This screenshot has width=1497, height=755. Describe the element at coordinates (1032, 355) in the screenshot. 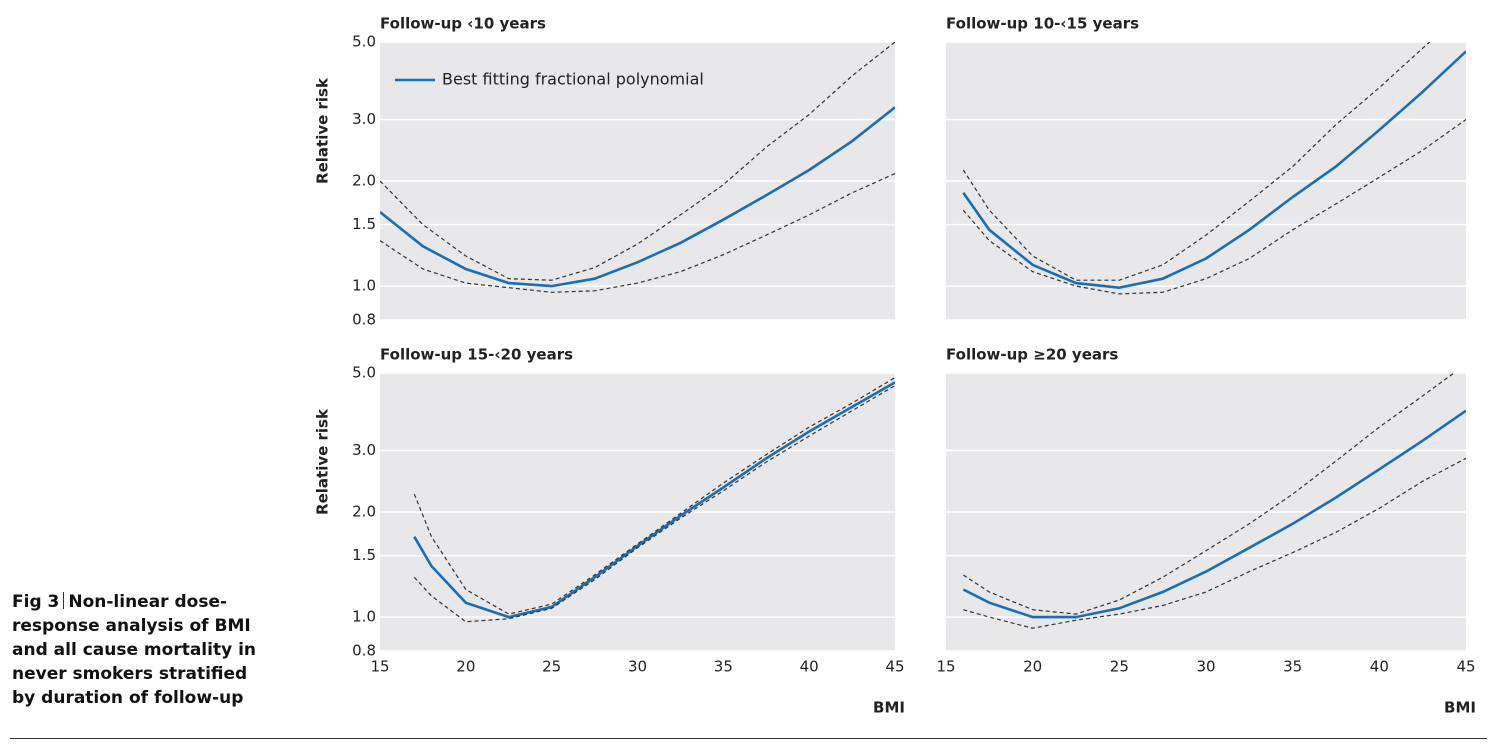

I see `panel-title: Follow-up ≥20 years` at that location.